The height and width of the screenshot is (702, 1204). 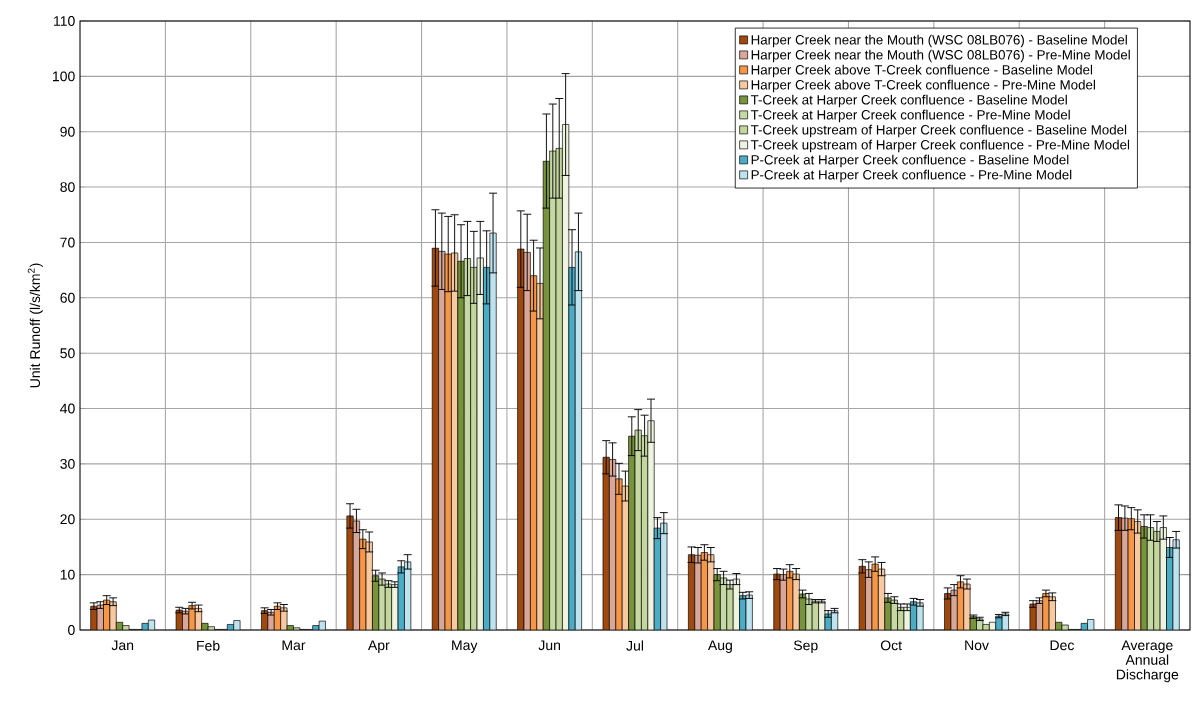 What do you see at coordinates (977, 645) in the screenshot?
I see `x-tick-label: Nov` at bounding box center [977, 645].